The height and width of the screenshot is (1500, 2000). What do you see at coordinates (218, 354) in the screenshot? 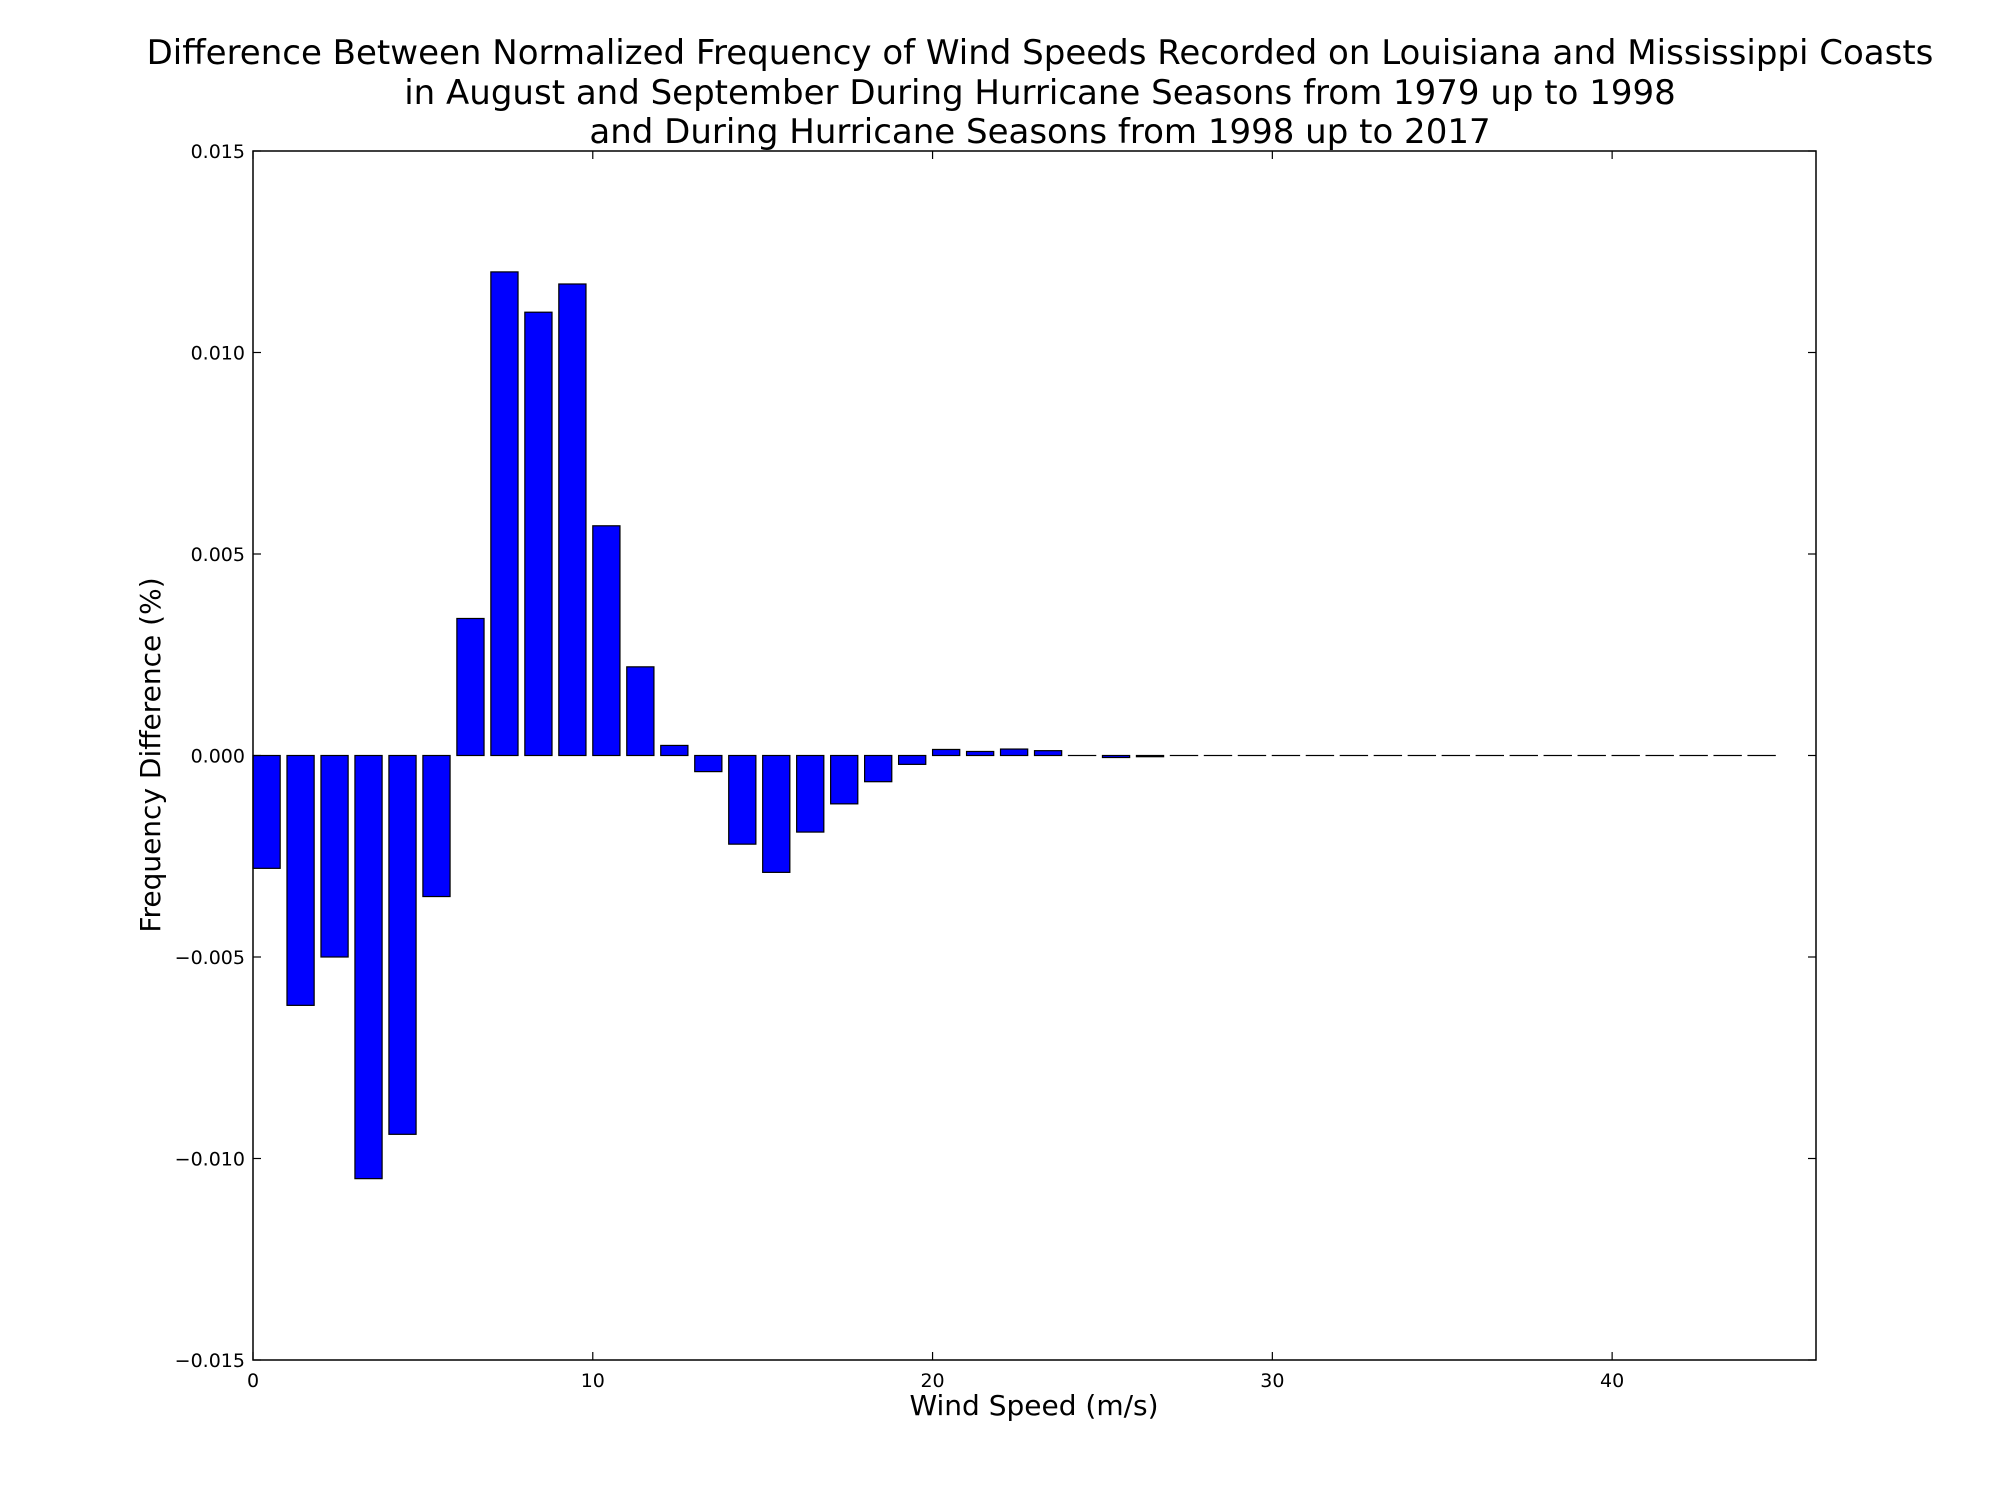
I see `y-tick-label: 0.010` at bounding box center [218, 354].